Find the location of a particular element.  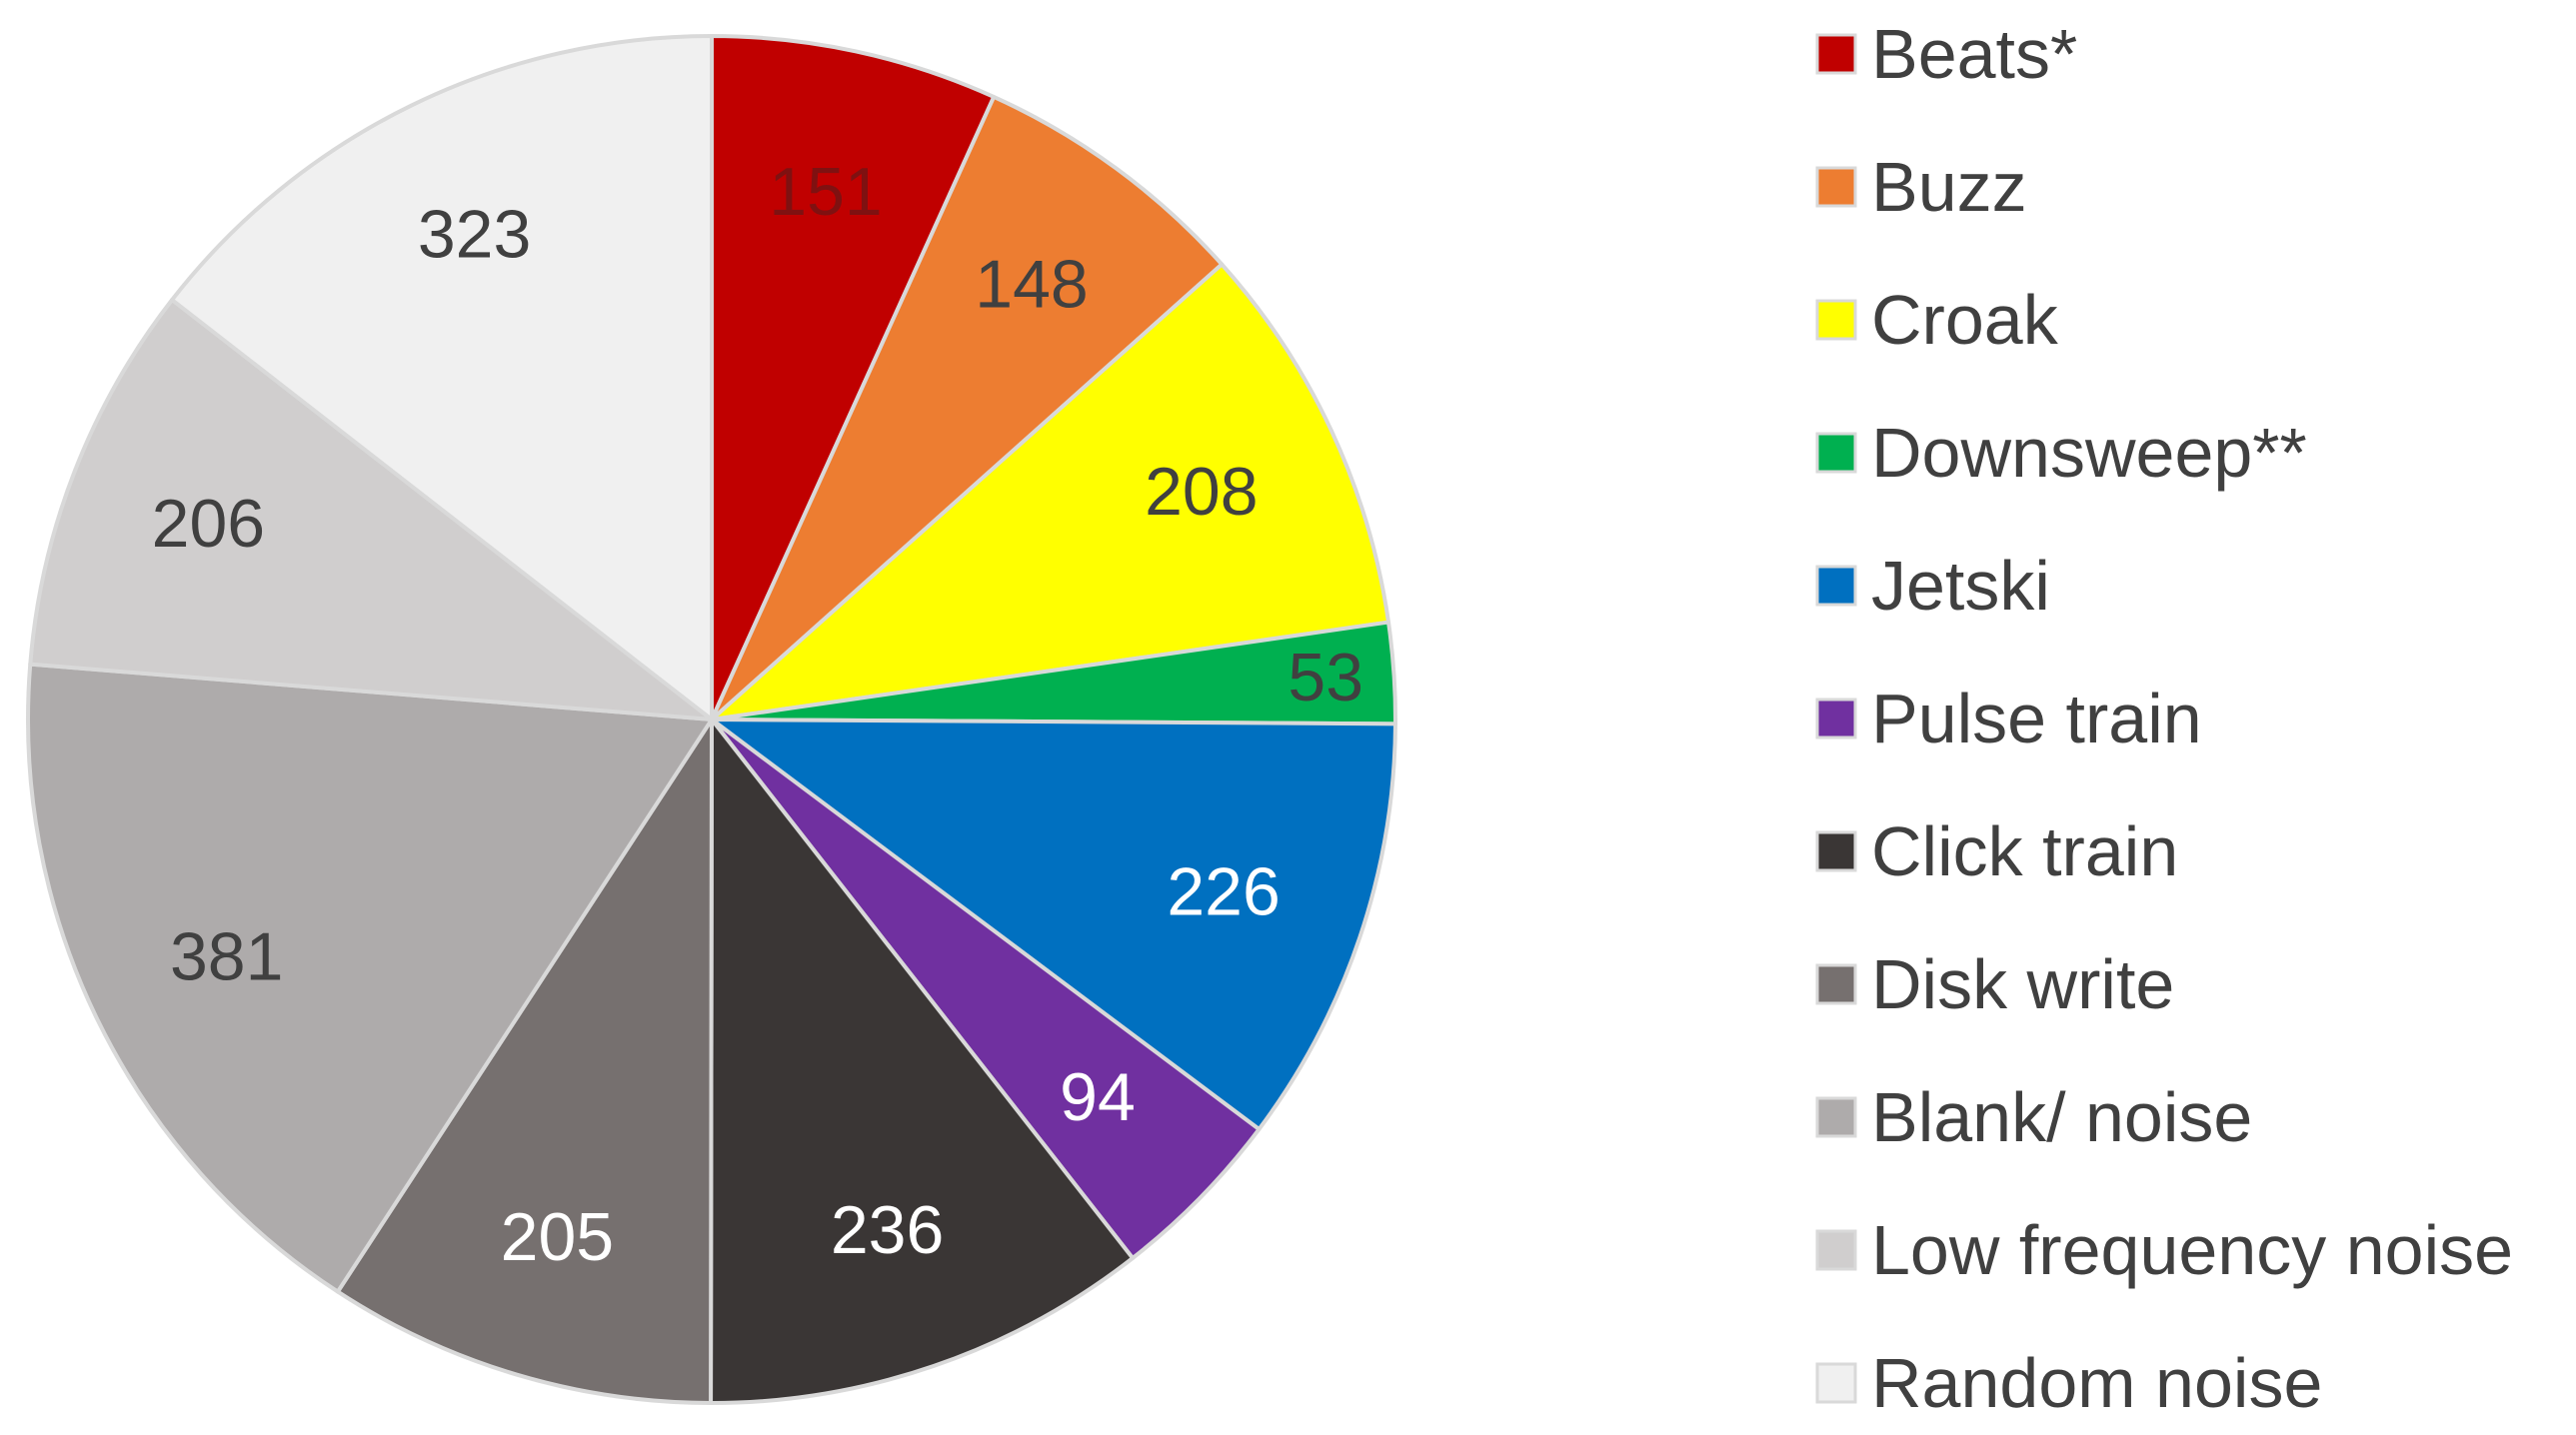

legend-item-click-train: Click train is located at coordinates (1997, 851).